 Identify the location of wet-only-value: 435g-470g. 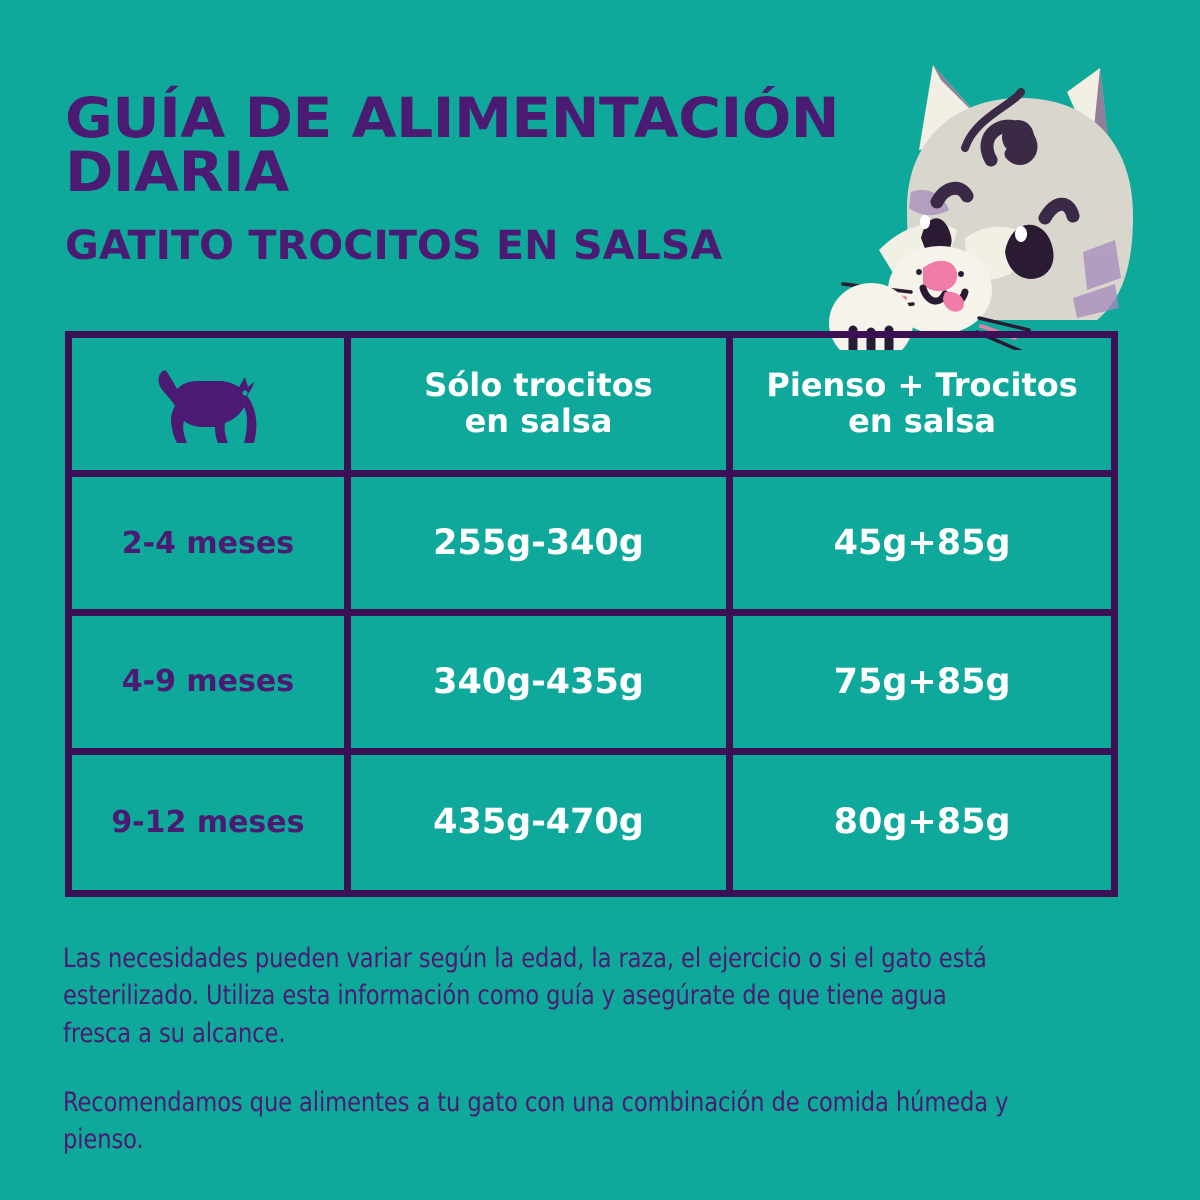
(538, 822).